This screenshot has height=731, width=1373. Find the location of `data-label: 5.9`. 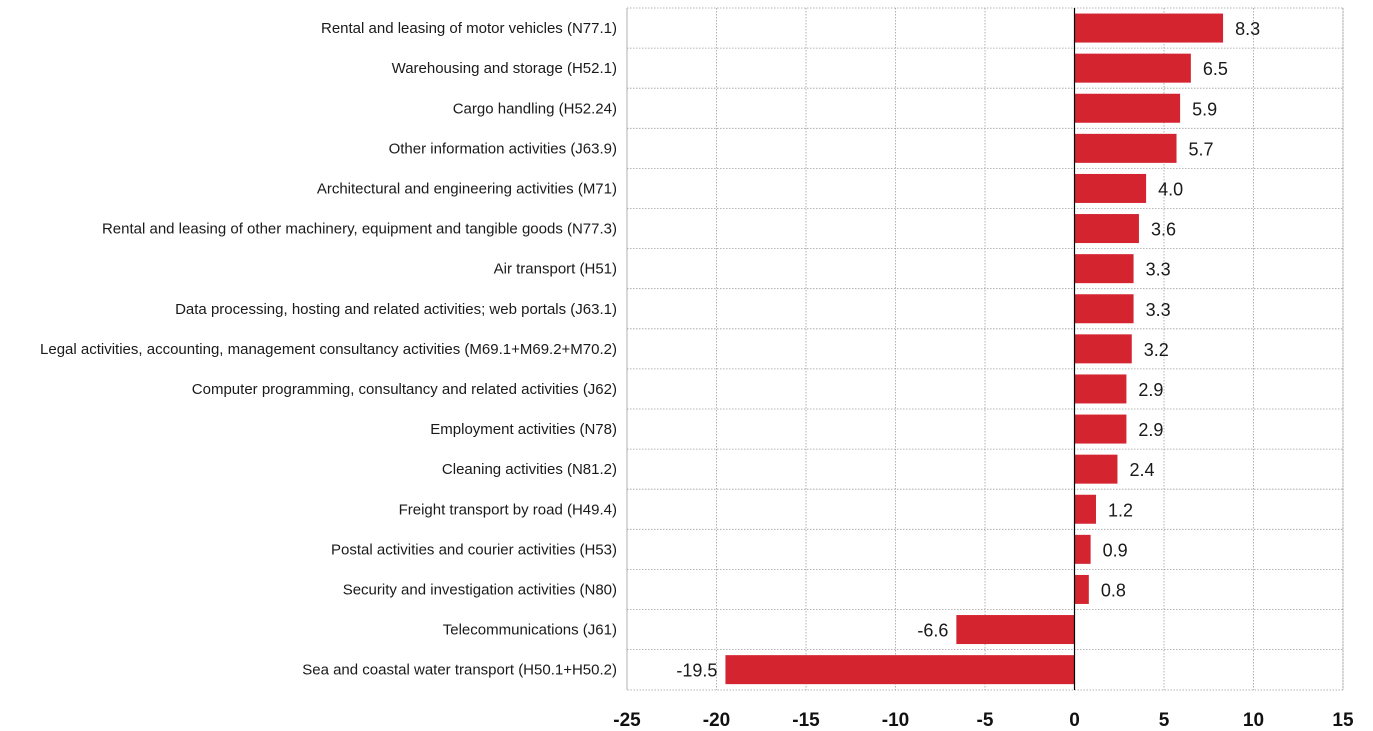

data-label: 5.9 is located at coordinates (1204, 109).